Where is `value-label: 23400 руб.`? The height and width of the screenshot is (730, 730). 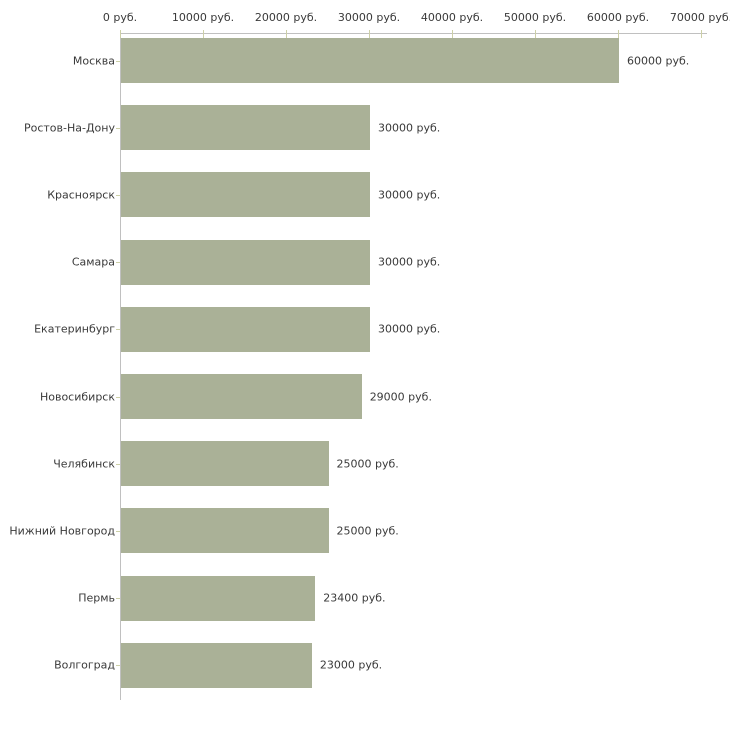
value-label: 23400 руб. is located at coordinates (354, 598).